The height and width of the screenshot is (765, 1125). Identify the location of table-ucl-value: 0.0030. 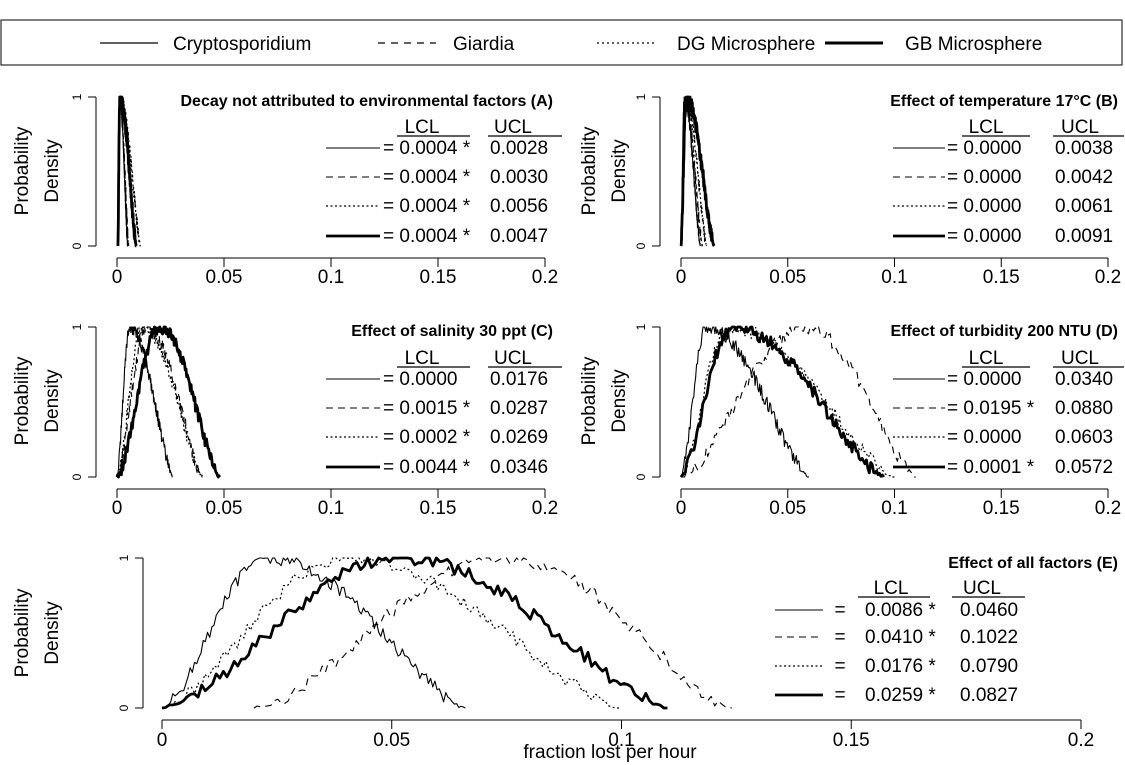
(519, 177).